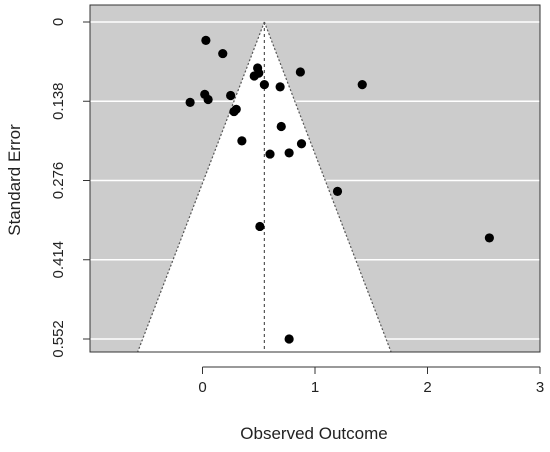  Describe the element at coordinates (58, 22) in the screenshot. I see `y-tick-label: 0` at that location.